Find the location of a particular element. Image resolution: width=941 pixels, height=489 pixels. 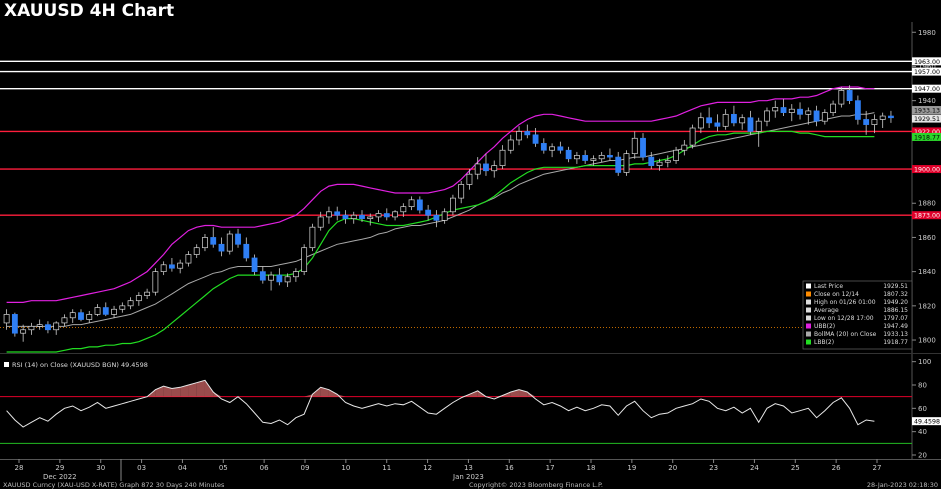

x-tick-label: 29 is located at coordinates (59, 468).